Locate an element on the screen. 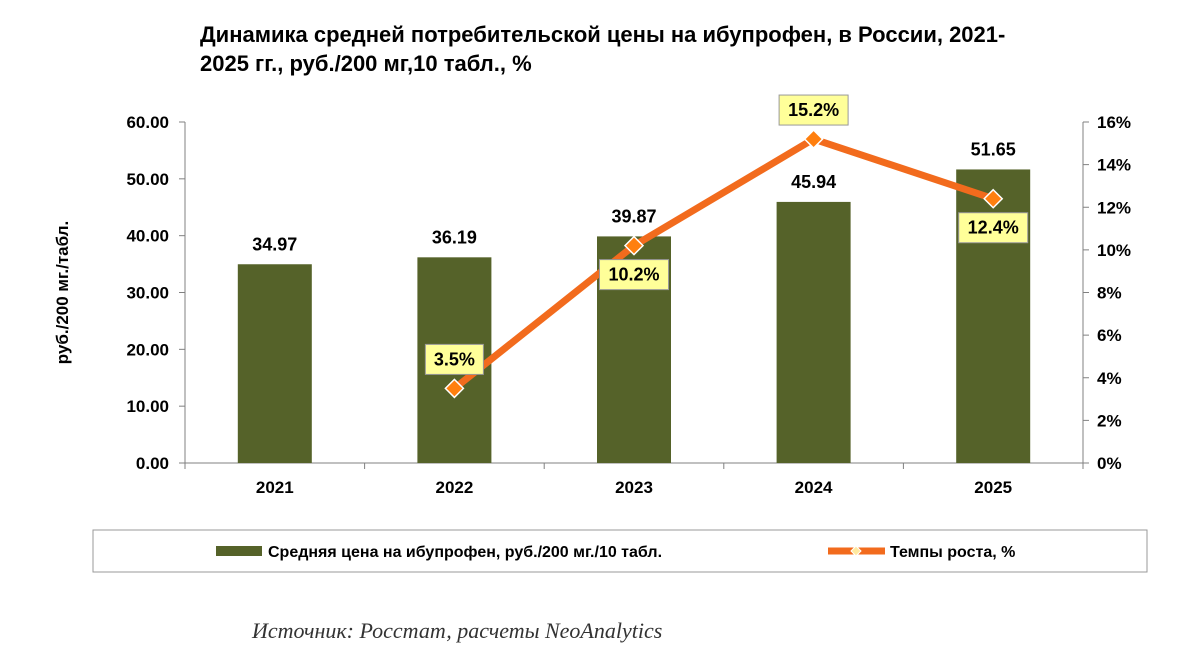 This screenshot has width=1200, height=666. line-data-label: 12.4% is located at coordinates (993, 228).